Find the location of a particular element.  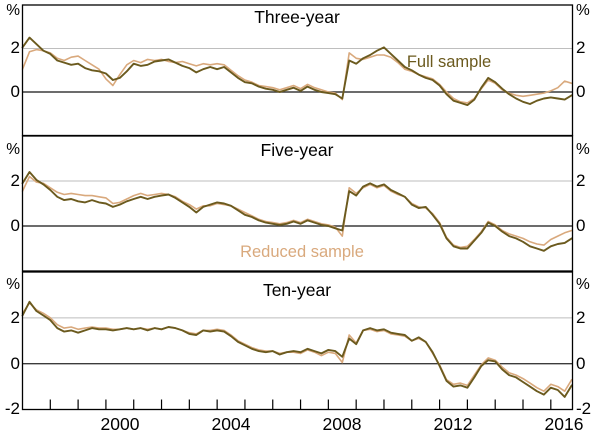

y-unit-right-p3: % is located at coordinates (583, 284).